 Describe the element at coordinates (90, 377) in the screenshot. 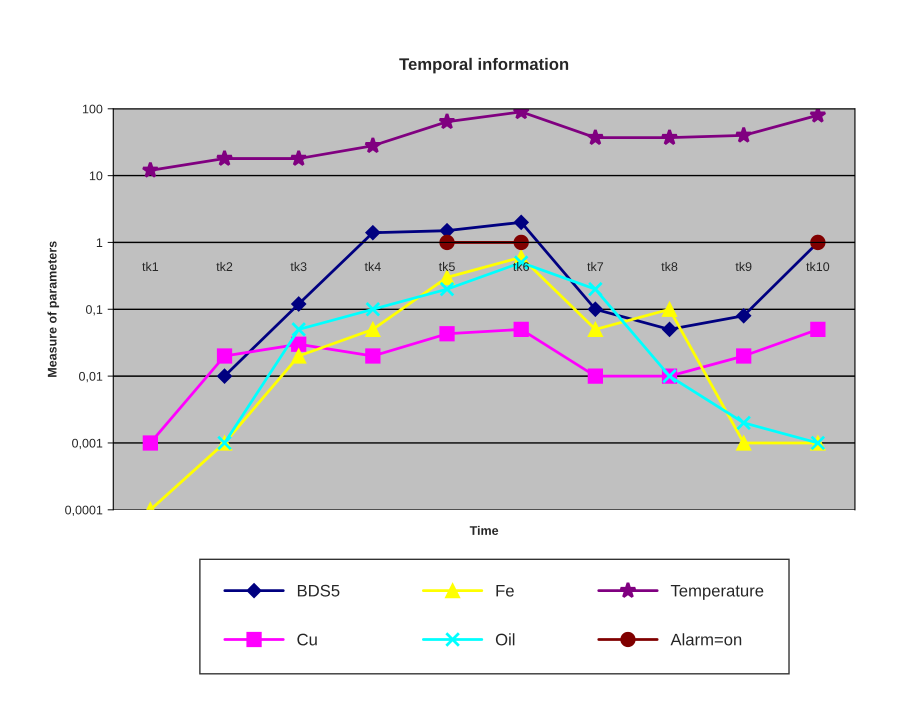

I see `y-tick-label: 0,01` at that location.